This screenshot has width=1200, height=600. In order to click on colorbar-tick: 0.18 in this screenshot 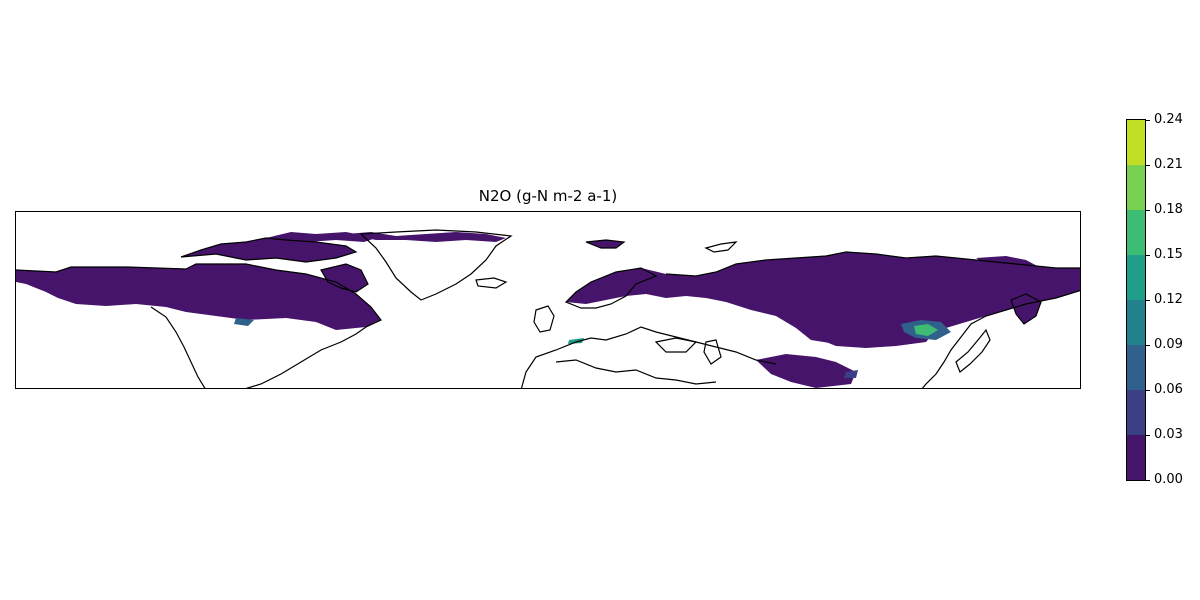, I will do `click(1166, 210)`.